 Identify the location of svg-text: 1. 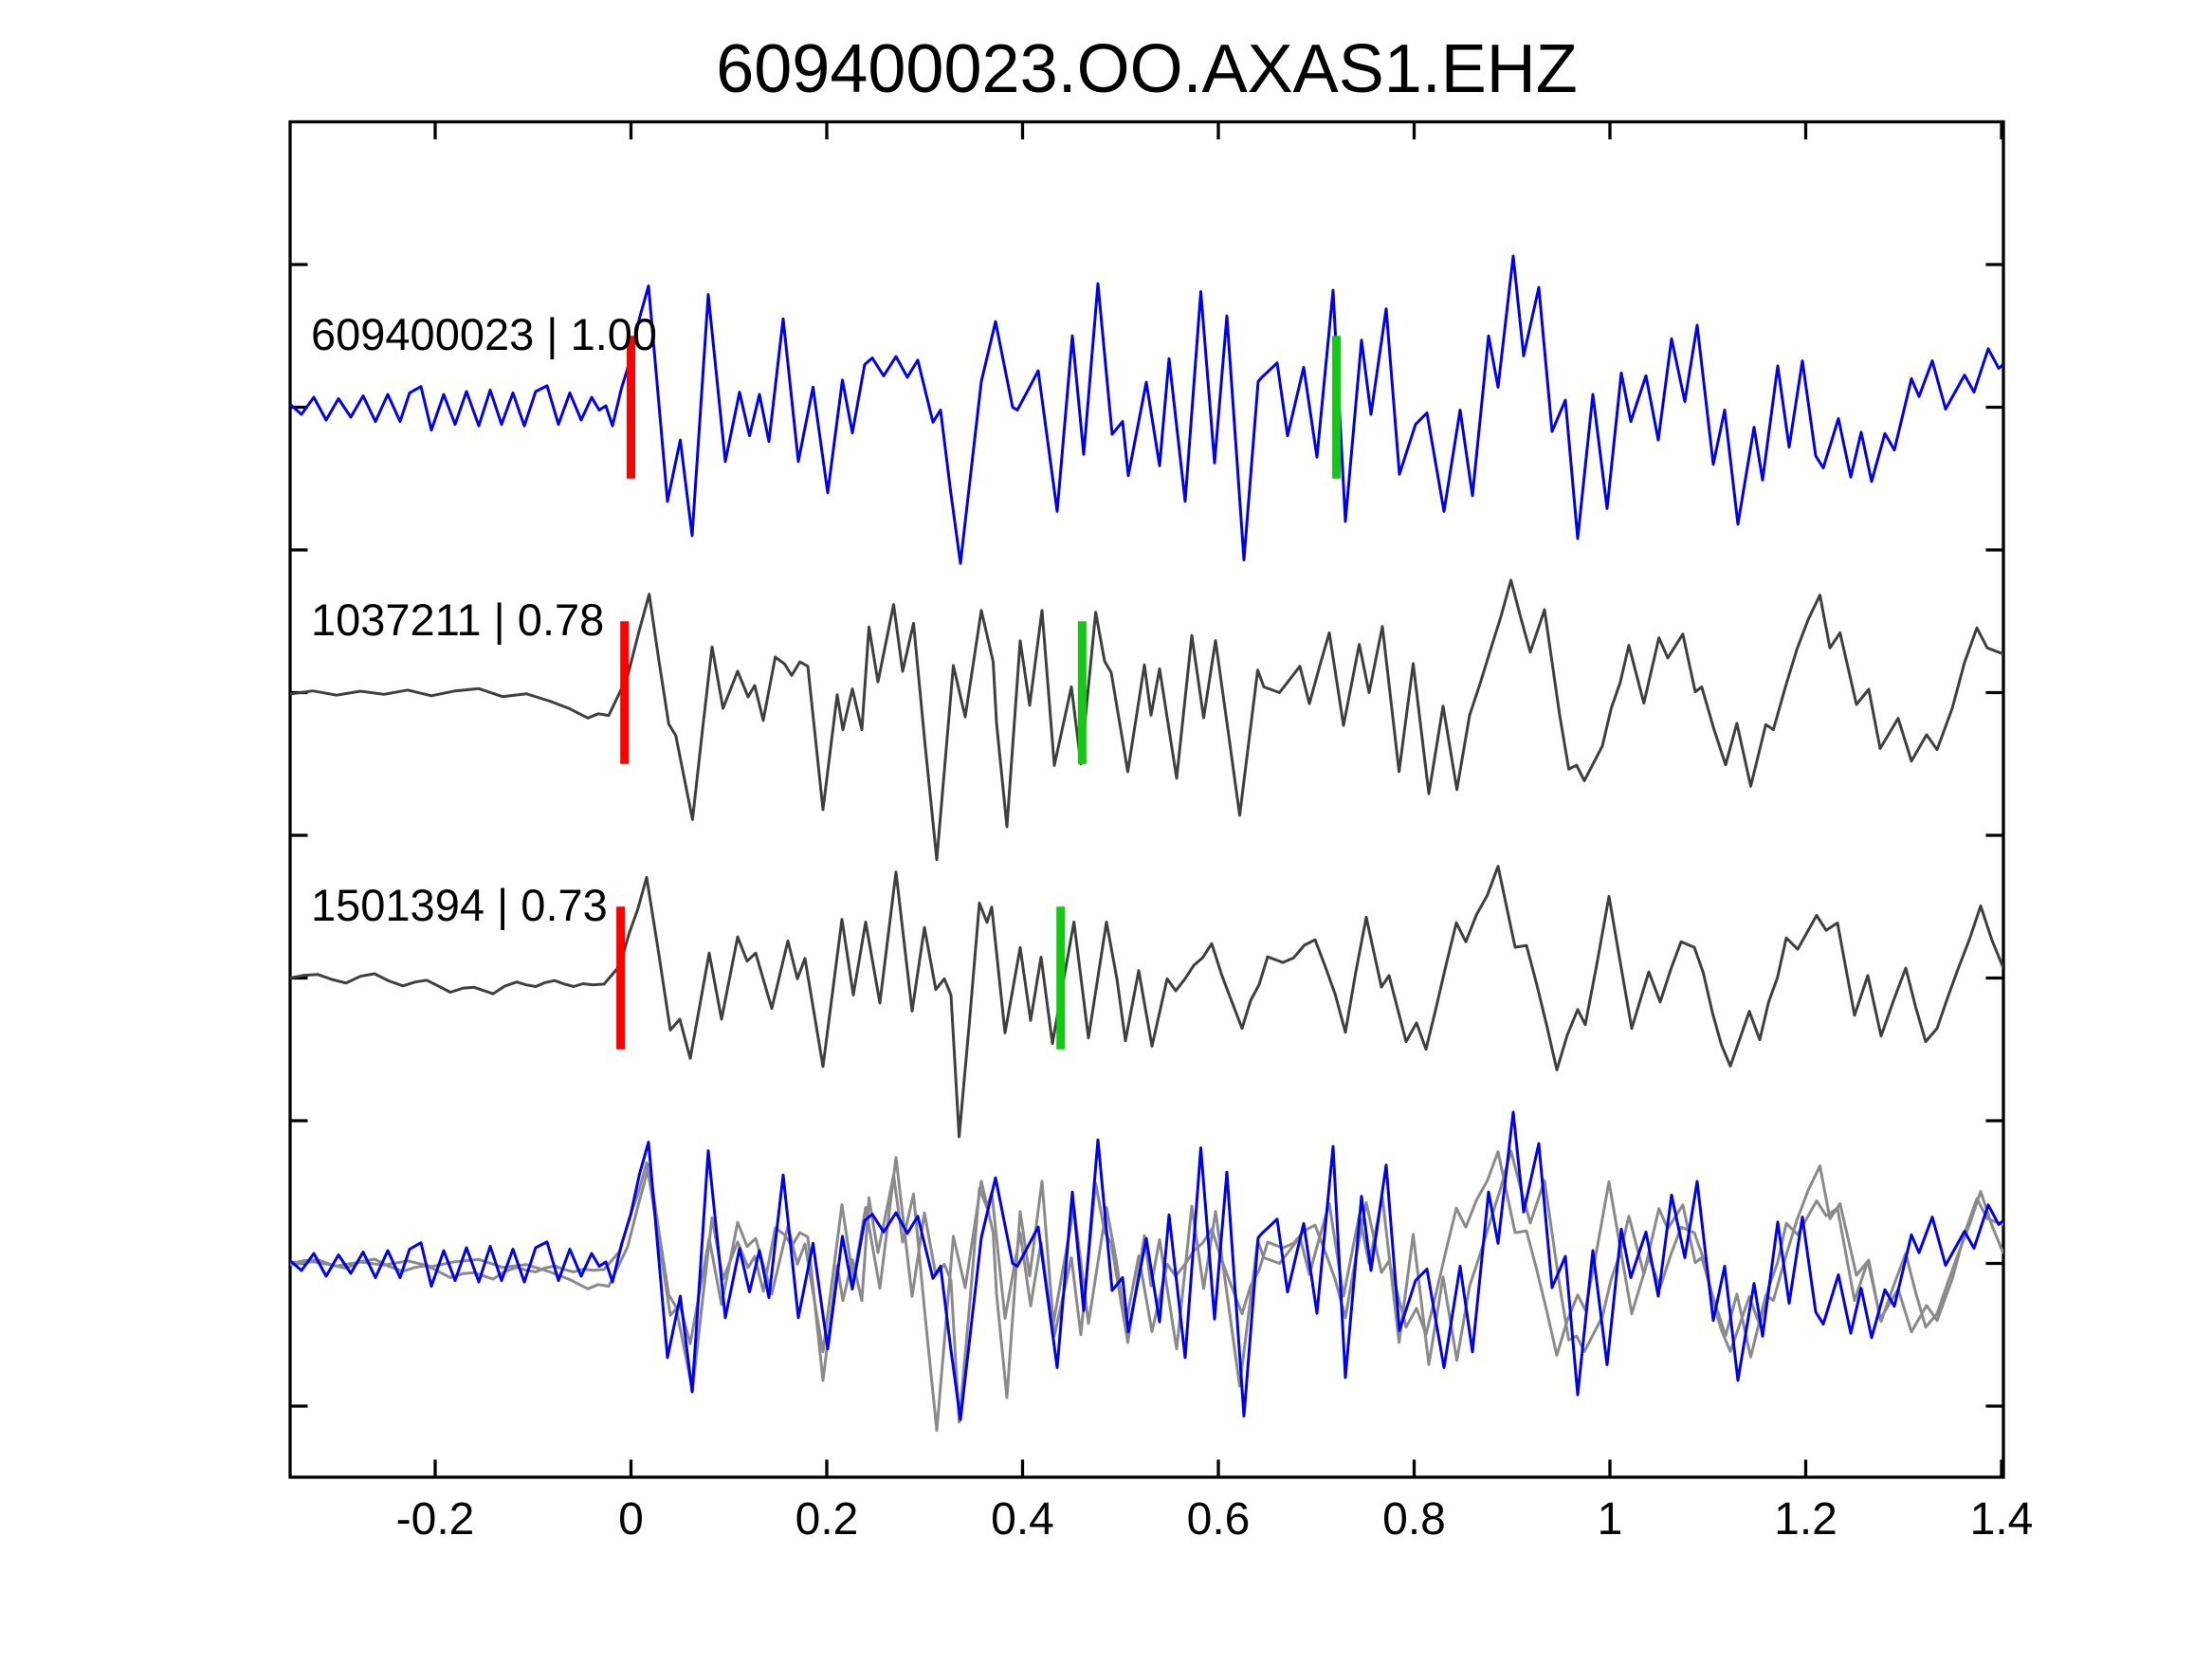
(1610, 1519).